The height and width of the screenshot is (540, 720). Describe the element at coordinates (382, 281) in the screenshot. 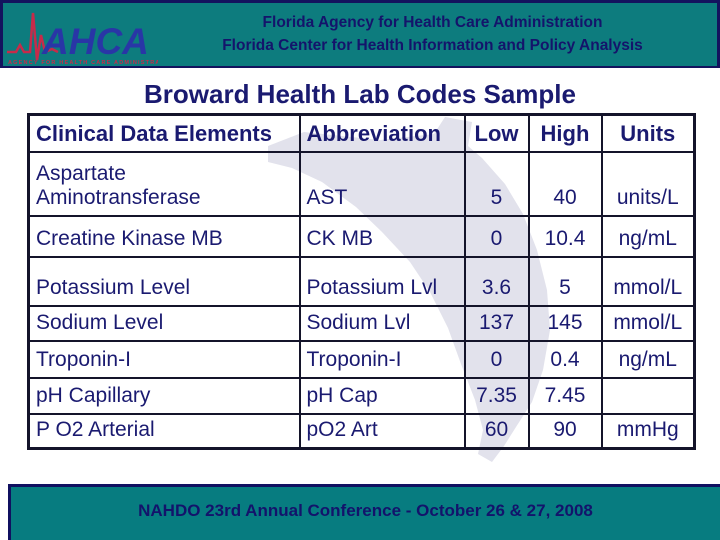

I see `cell-abbreviation: Potassium Lvl` at that location.